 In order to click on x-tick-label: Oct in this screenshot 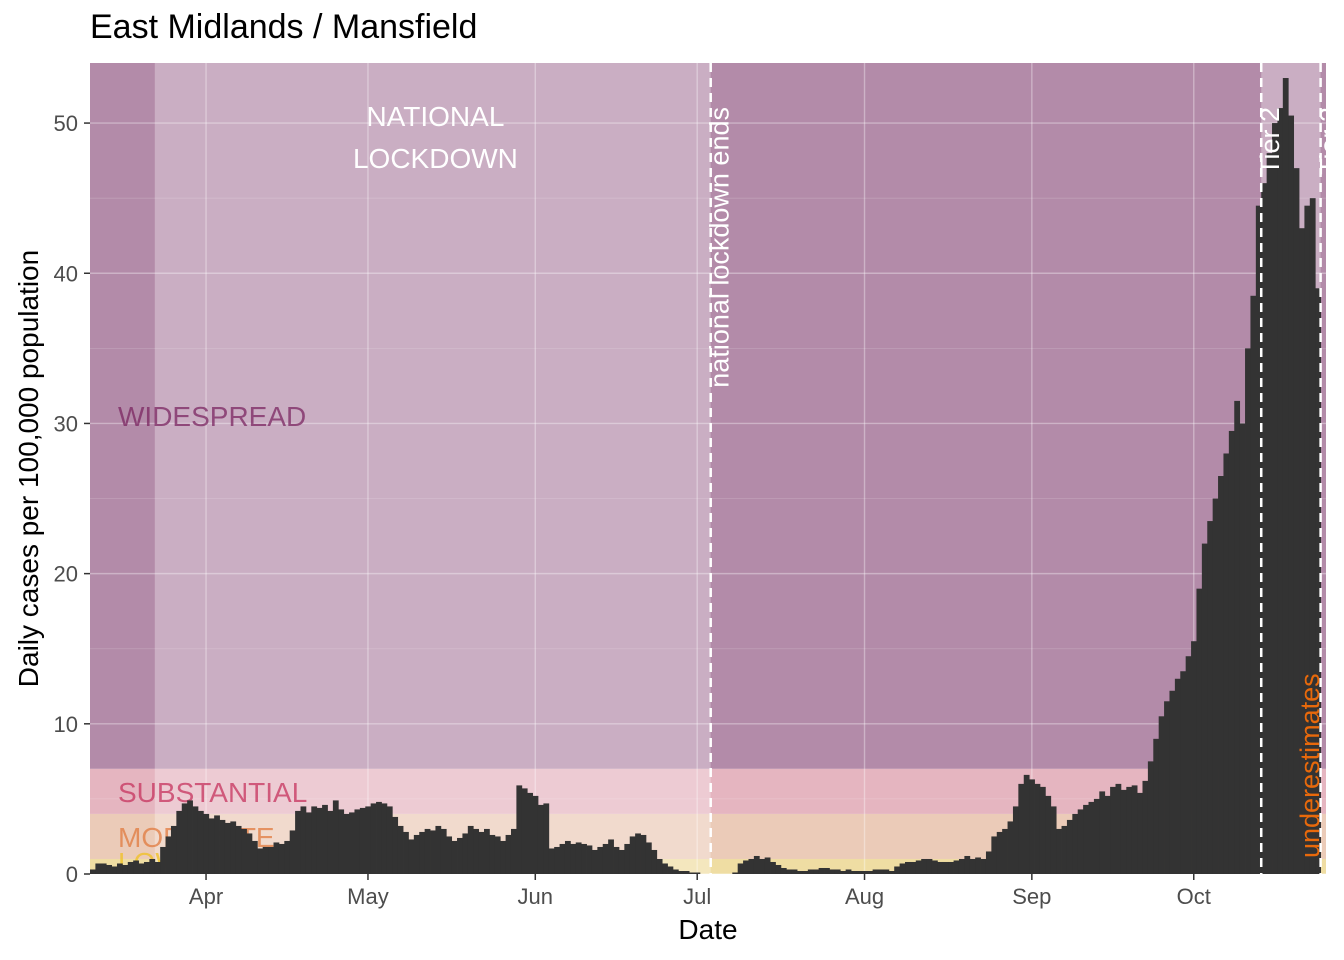, I will do `click(1194, 896)`.